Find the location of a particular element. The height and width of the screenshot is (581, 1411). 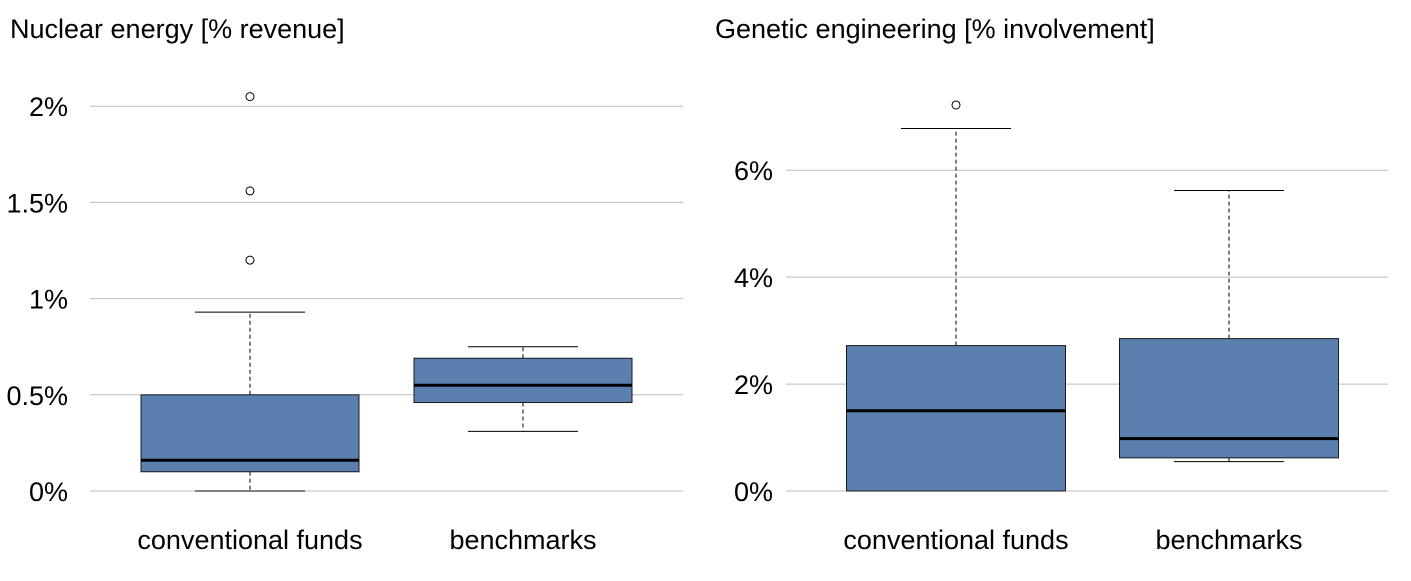

y-tick-label: 1.5% is located at coordinates (37, 203).